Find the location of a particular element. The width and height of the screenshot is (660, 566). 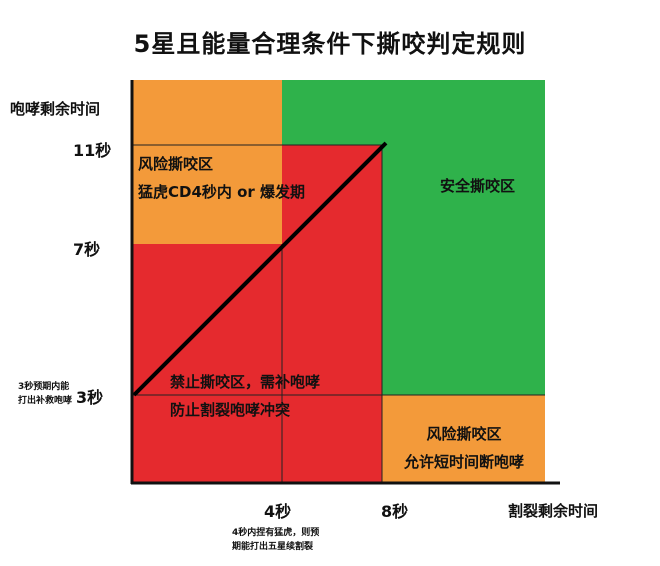

note-y3: 3秒预期内能 打出补救咆哮 is located at coordinates (45, 394).